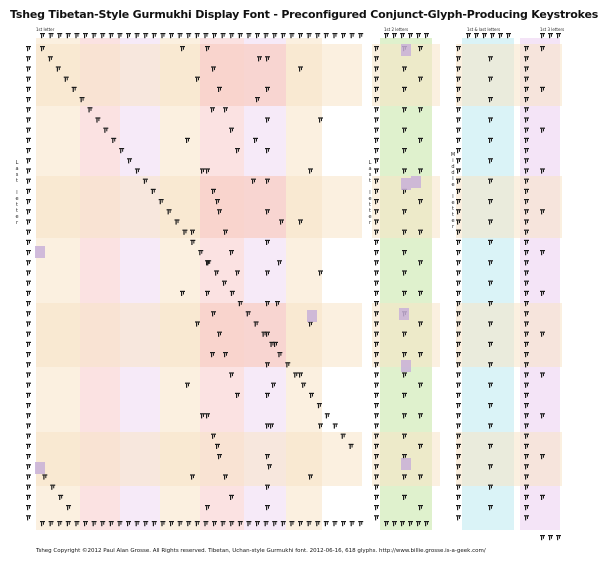 The height and width of the screenshot is (575, 600). Describe the element at coordinates (453, 197) in the screenshot. I see `middle-letter-char: l` at that location.